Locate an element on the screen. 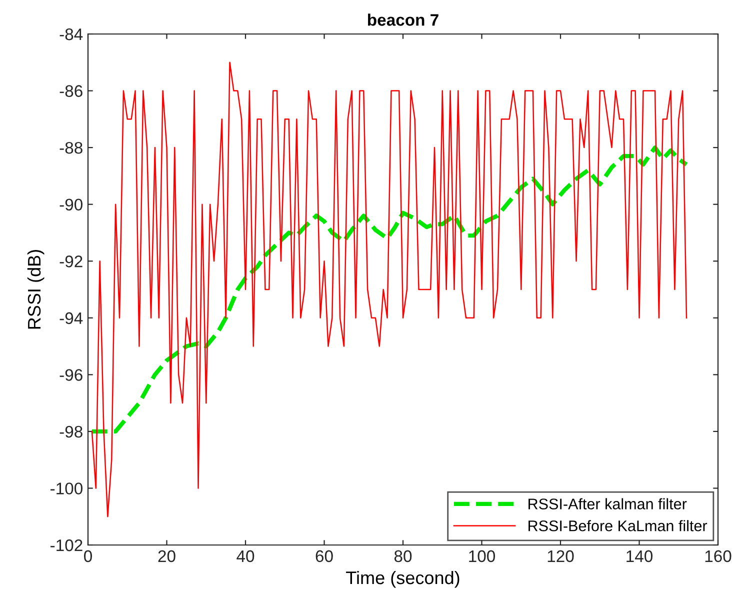  chart-title: beacon 7 is located at coordinates (403, 20).